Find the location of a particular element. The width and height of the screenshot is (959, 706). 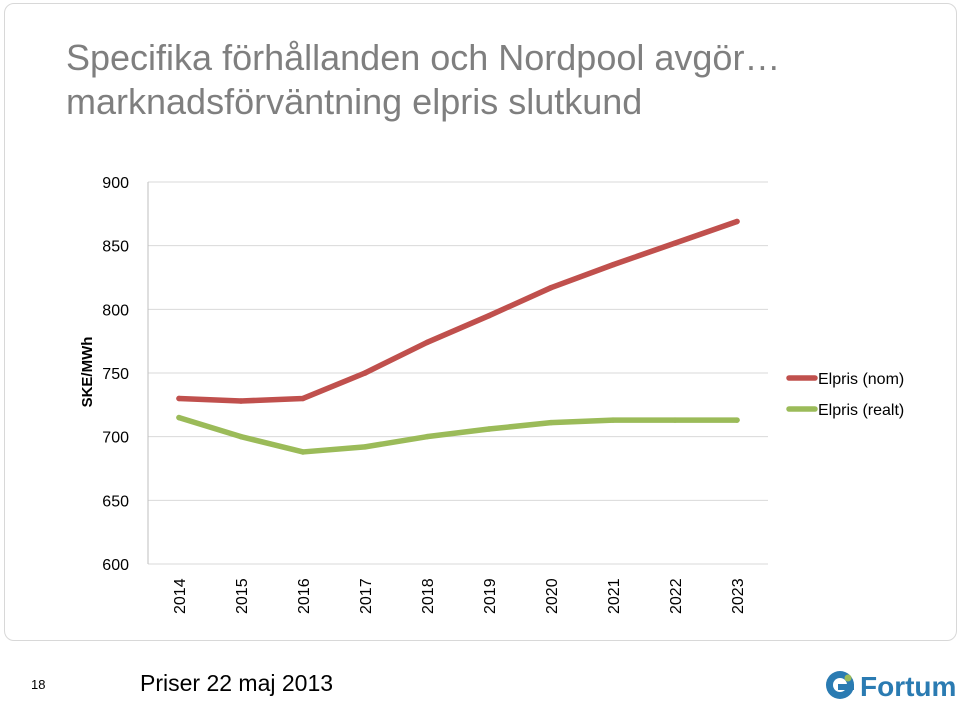

svg-text: Fortum is located at coordinates (908, 686).